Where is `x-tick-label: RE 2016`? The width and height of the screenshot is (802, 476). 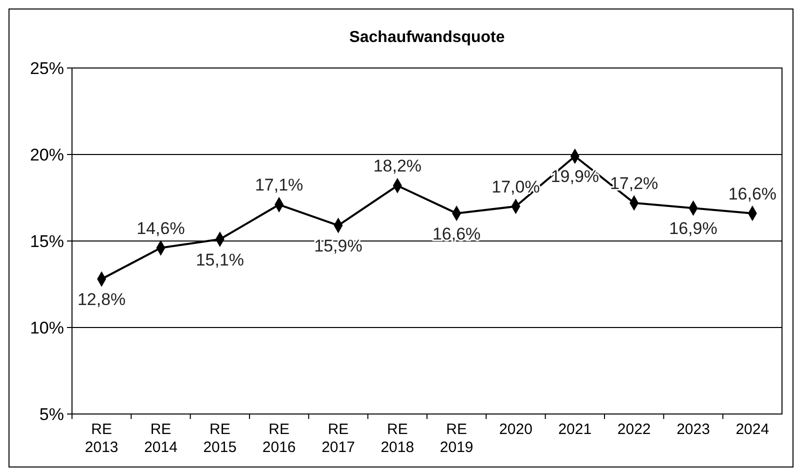 x-tick-label: RE 2016 is located at coordinates (279, 438).